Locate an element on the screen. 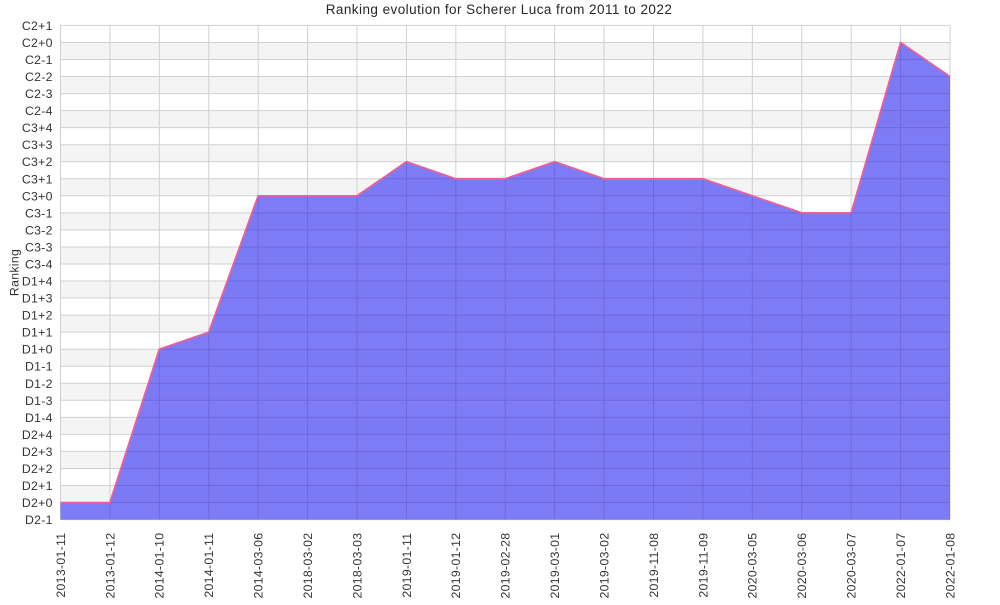 Image resolution: width=1000 pixels, height=605 pixels. svg-text: 2019-02-28 is located at coordinates (506, 566).